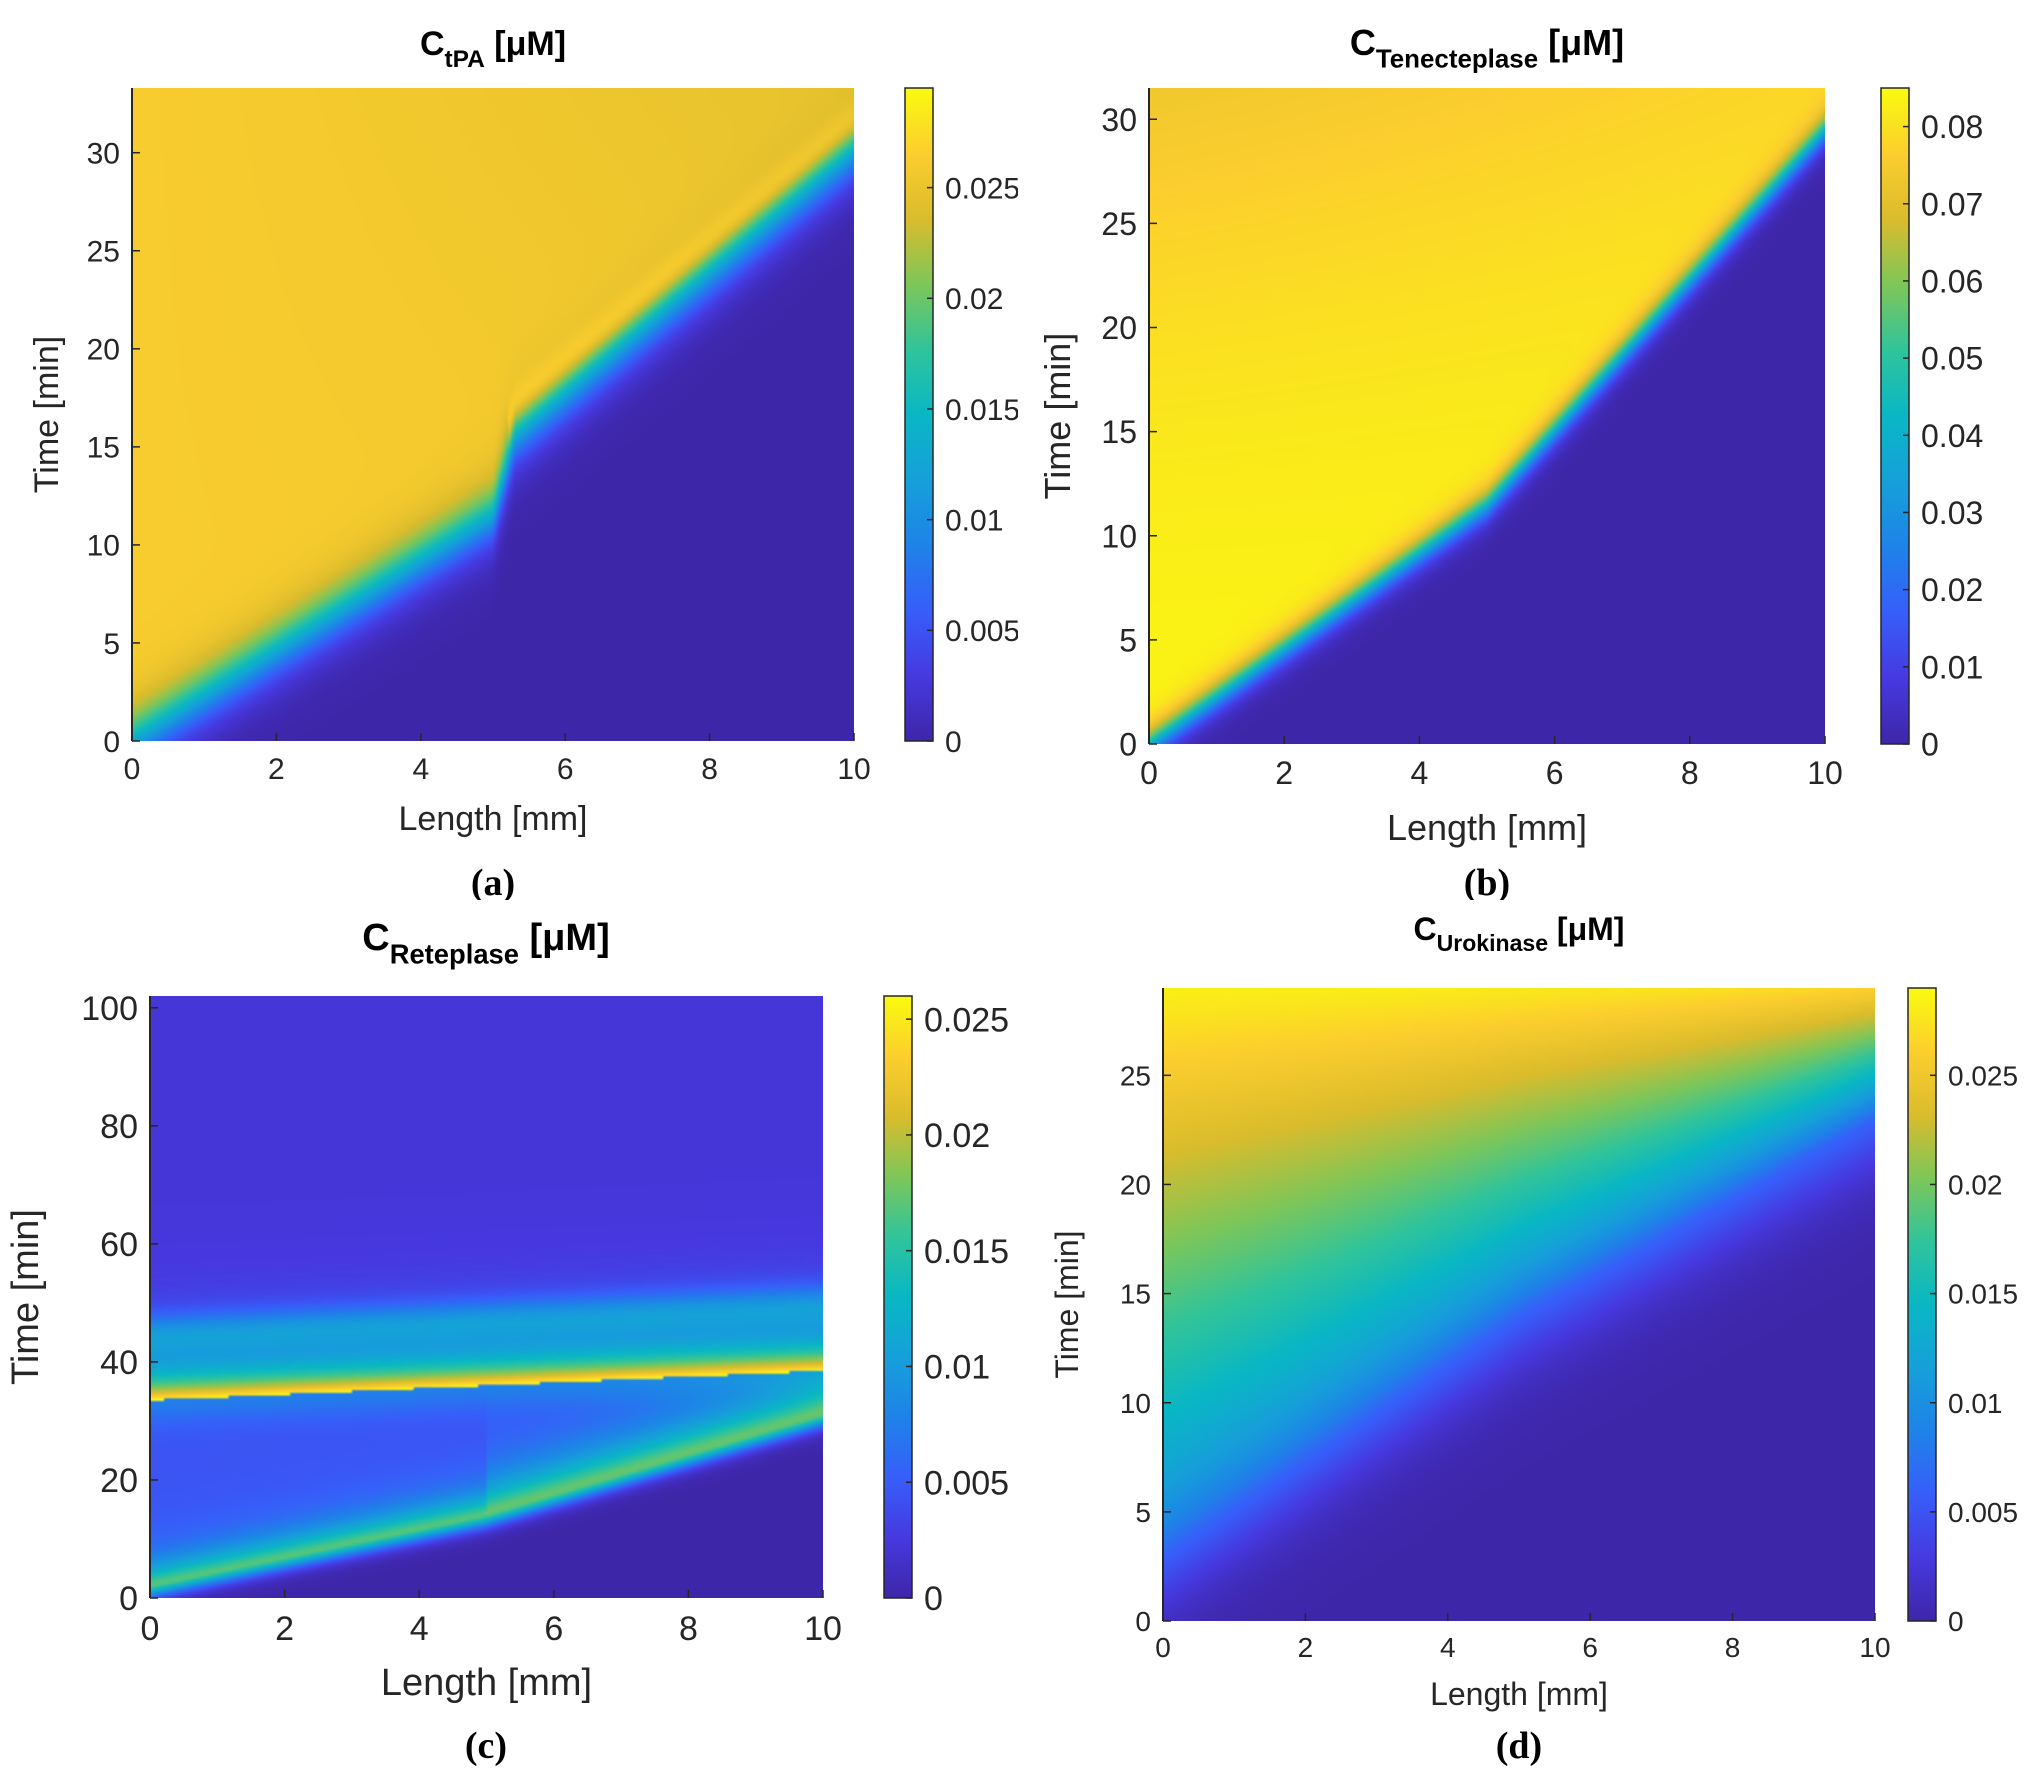 This screenshot has height=1792, width=2036. I want to click on colorbar-tick-label: 0.04, so click(1952, 436).